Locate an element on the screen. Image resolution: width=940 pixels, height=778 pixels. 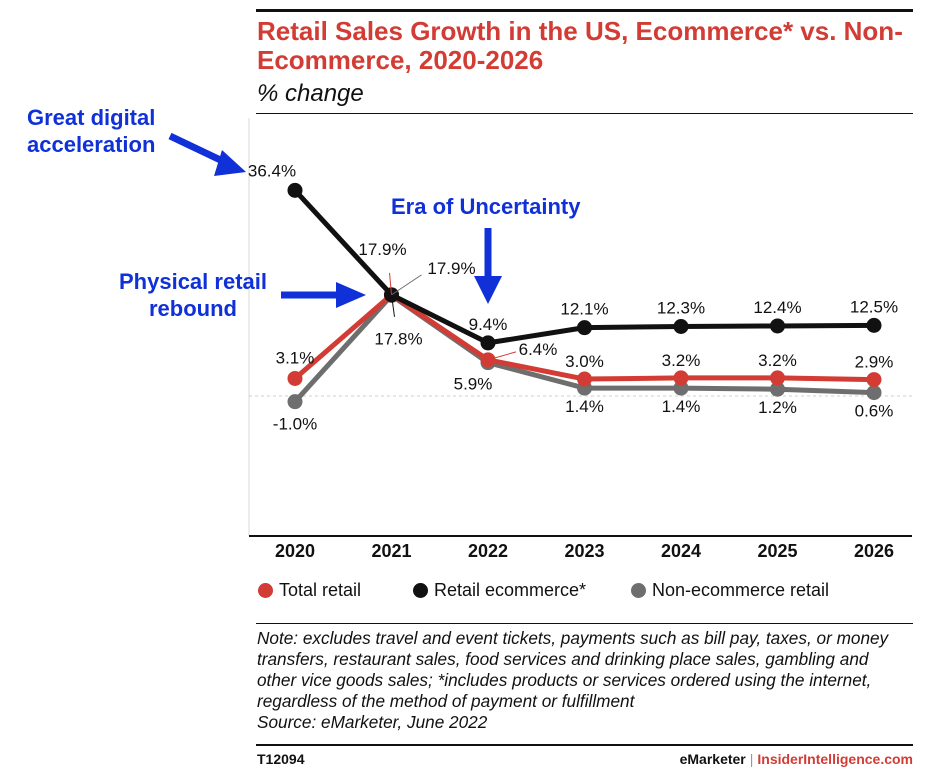
data-label-total-2024: 3.2% is located at coordinates (681, 360).